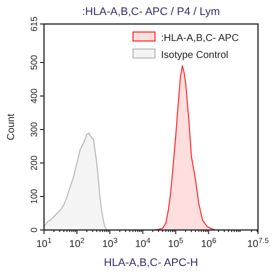 The width and height of the screenshot is (280, 280). What do you see at coordinates (151, 12) in the screenshot?
I see `chart-title: :HLA-A,B,C- APC / P4 / Lym` at bounding box center [151, 12].